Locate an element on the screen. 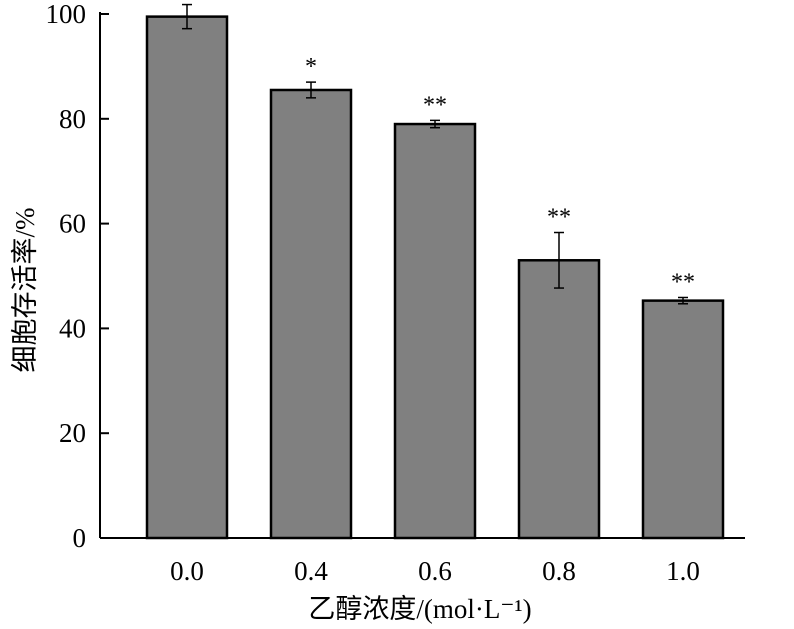 This screenshot has height=629, width=794. y-axis-title: 细胞存活率/% is located at coordinates (25, 290).